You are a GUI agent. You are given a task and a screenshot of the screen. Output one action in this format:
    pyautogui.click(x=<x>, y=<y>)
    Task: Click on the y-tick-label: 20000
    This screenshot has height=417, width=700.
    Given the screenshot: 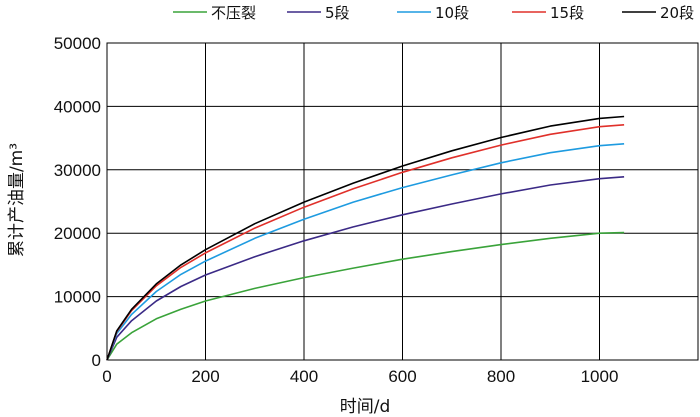 What is the action you would take?
    pyautogui.click(x=77, y=233)
    